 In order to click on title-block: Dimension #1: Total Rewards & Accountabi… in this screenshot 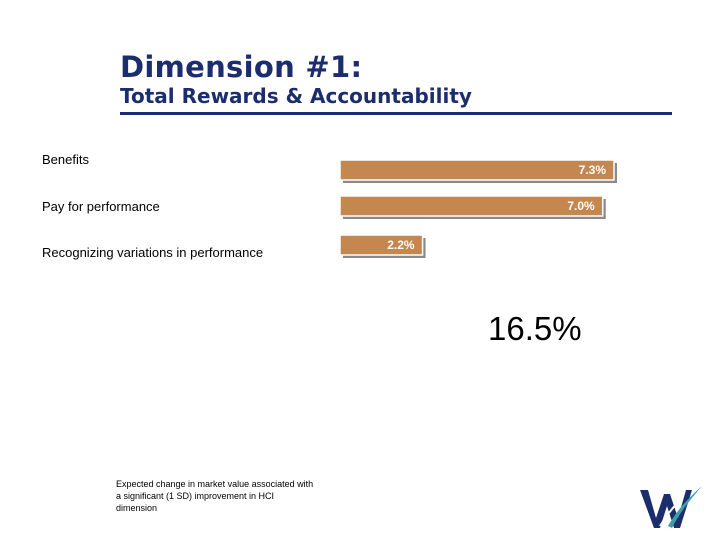, I will do `click(296, 79)`.